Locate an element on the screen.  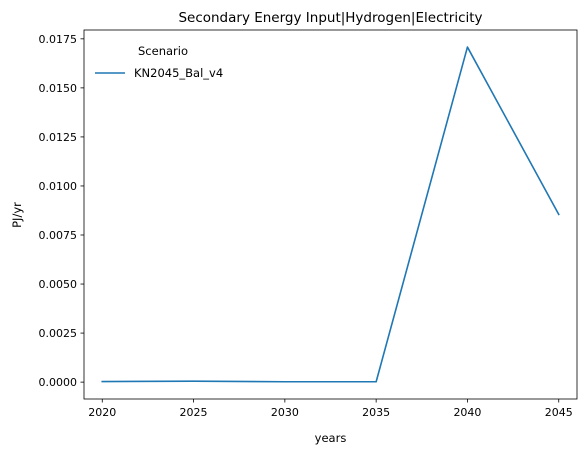
y-tick-label: 0.0100 is located at coordinates (58, 186).